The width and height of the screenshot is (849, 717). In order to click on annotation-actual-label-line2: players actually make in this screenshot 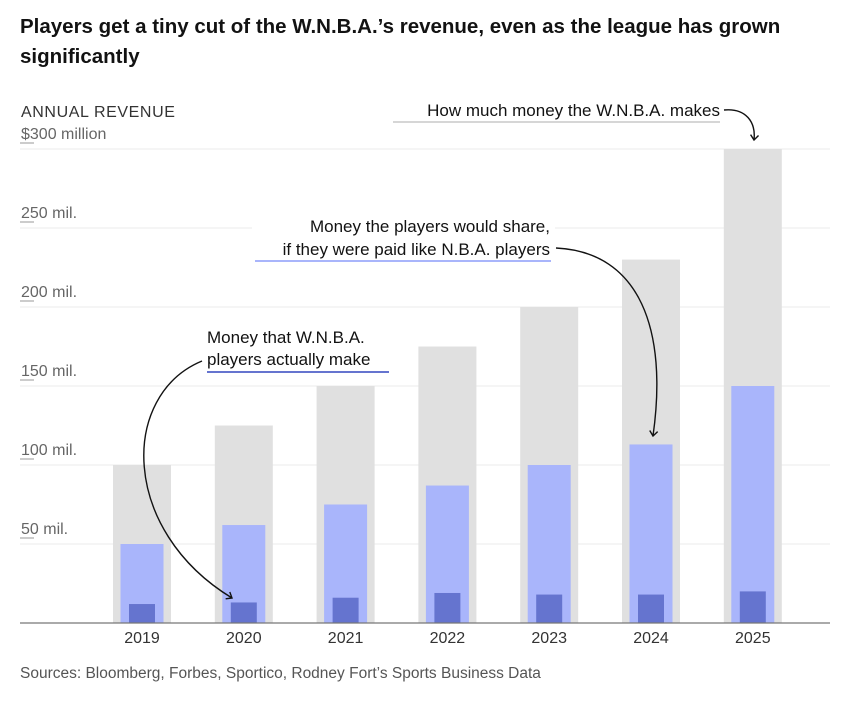, I will do `click(288, 359)`.